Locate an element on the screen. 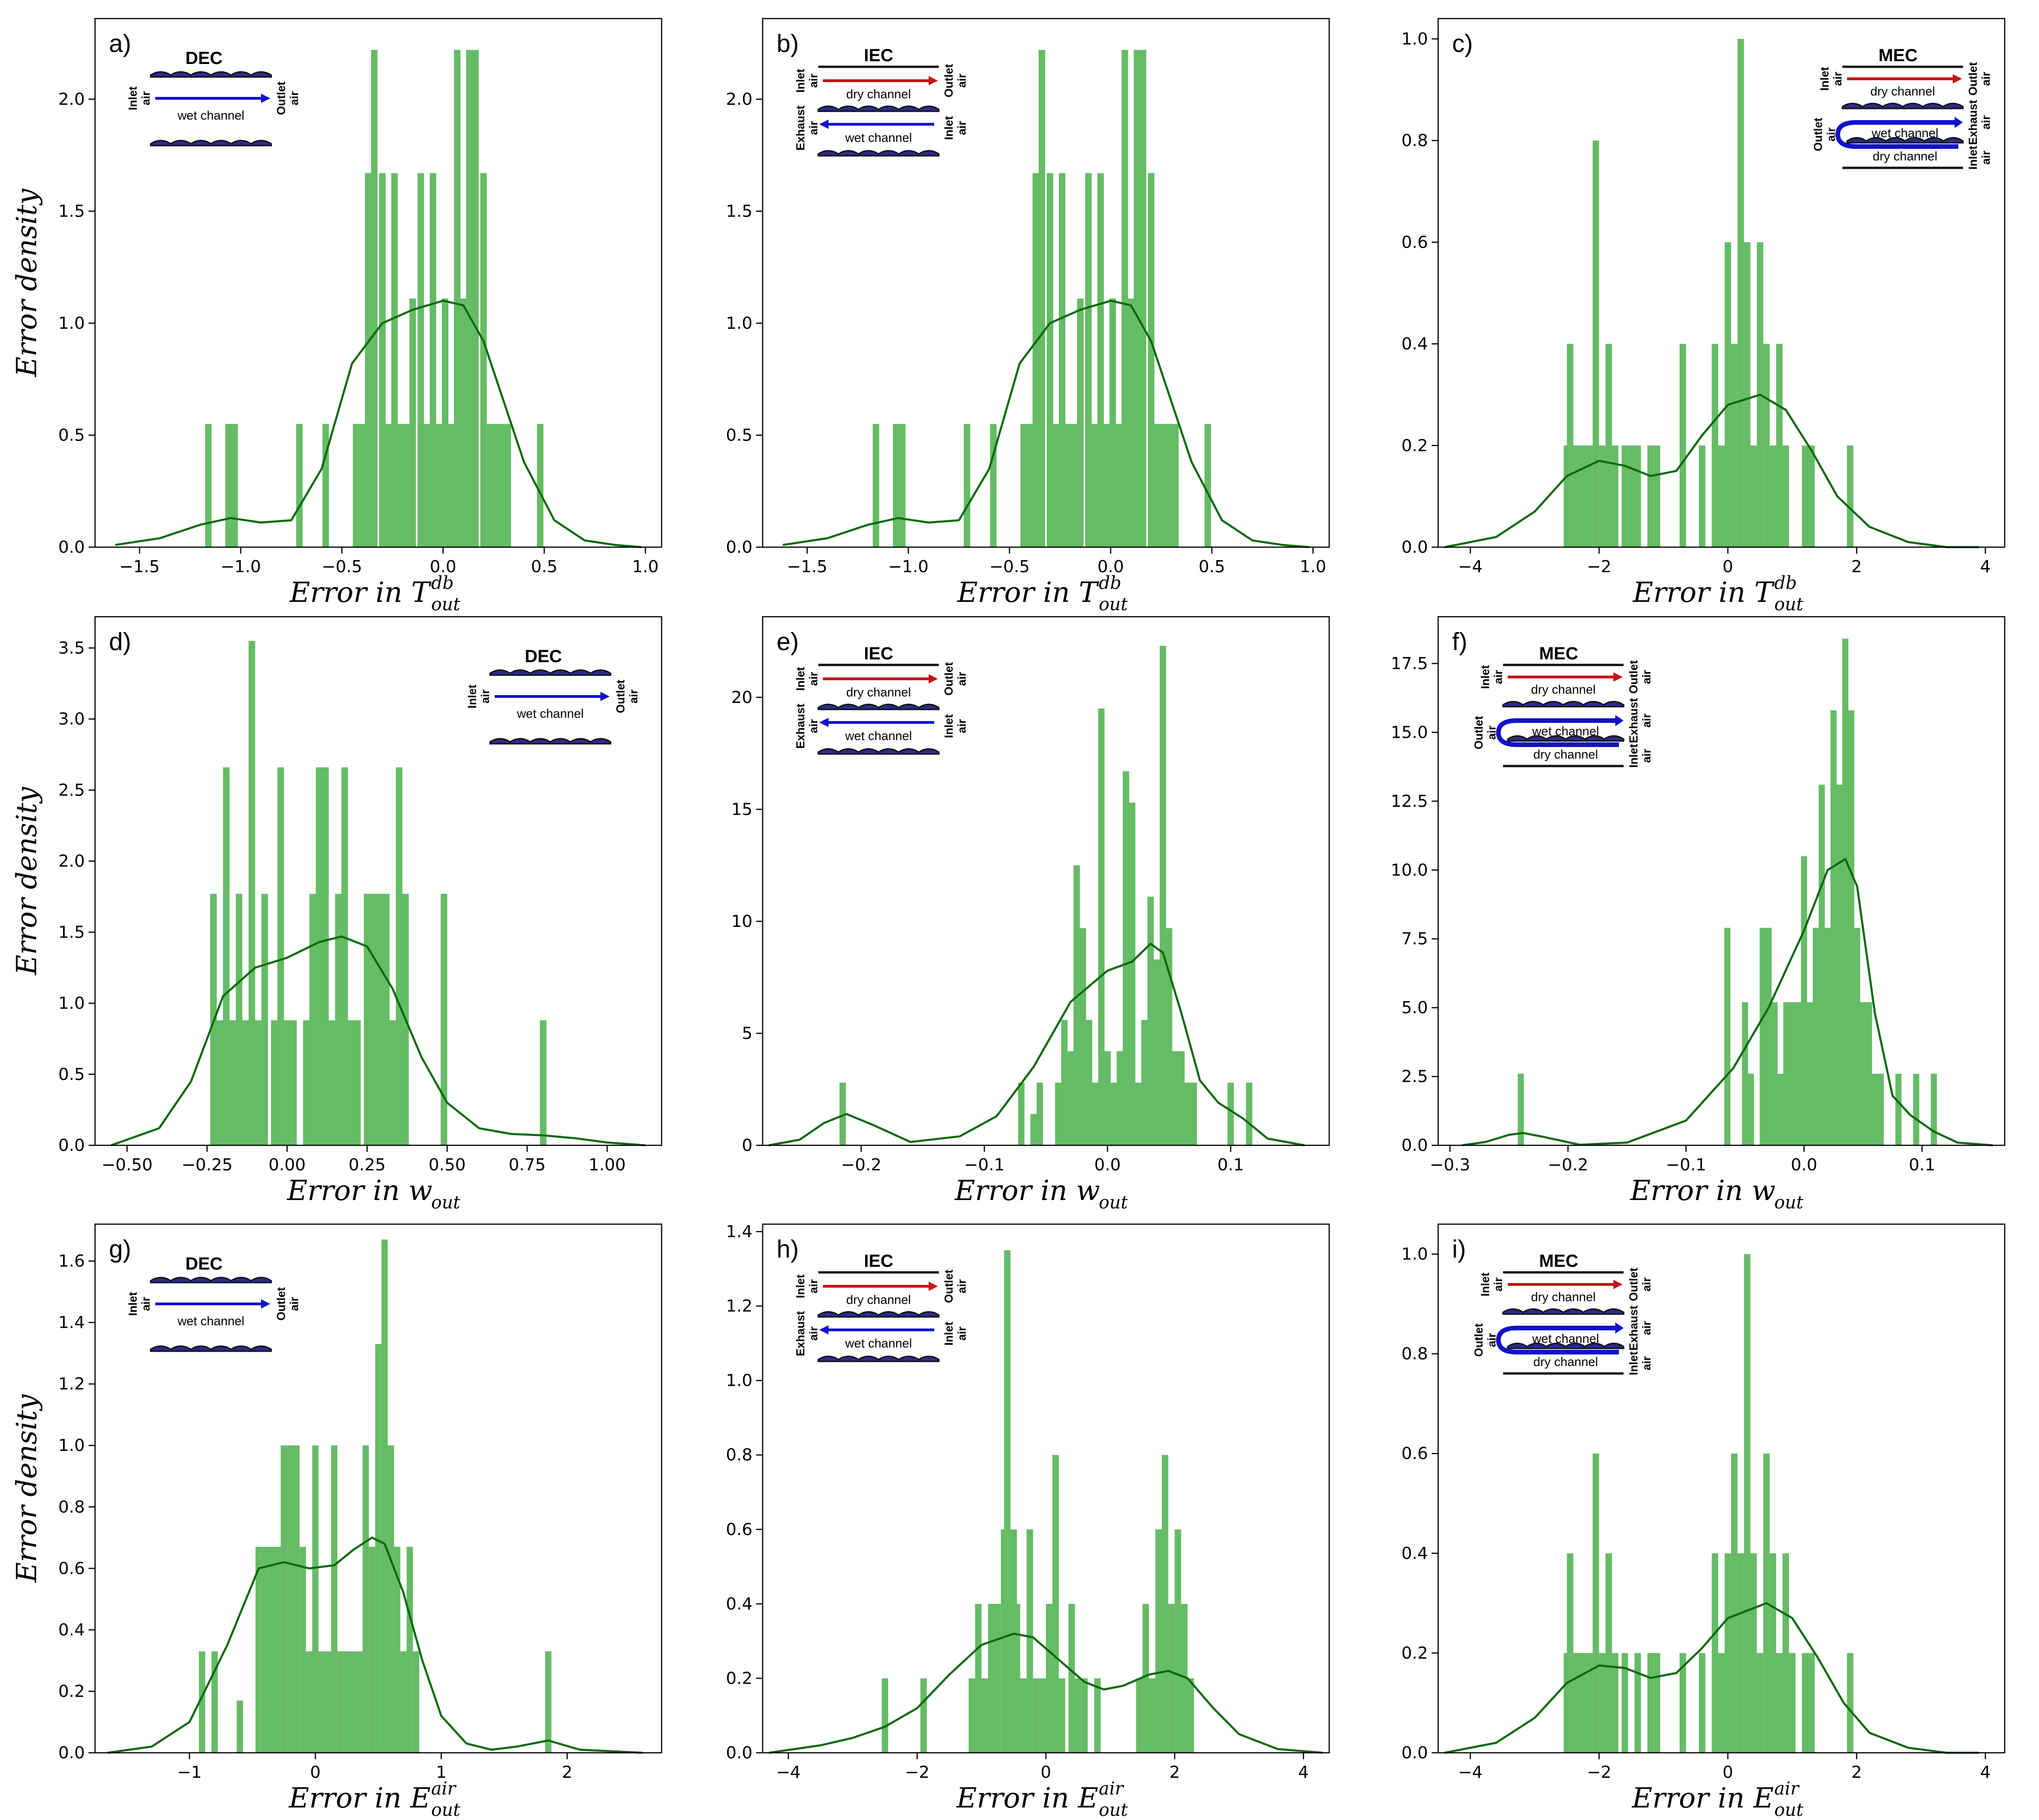 This screenshot has height=1820, width=2039. dry-channel-label: dry channel is located at coordinates (1902, 91).